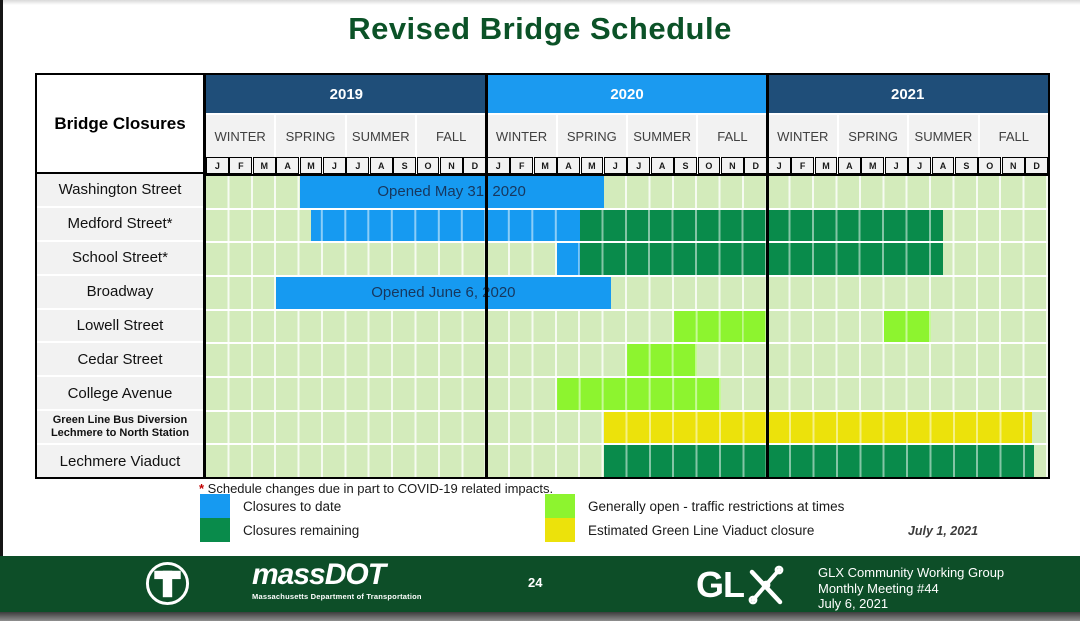 This screenshot has width=1080, height=621. Describe the element at coordinates (241, 165) in the screenshot. I see `month-cell-2019-2: F` at that location.